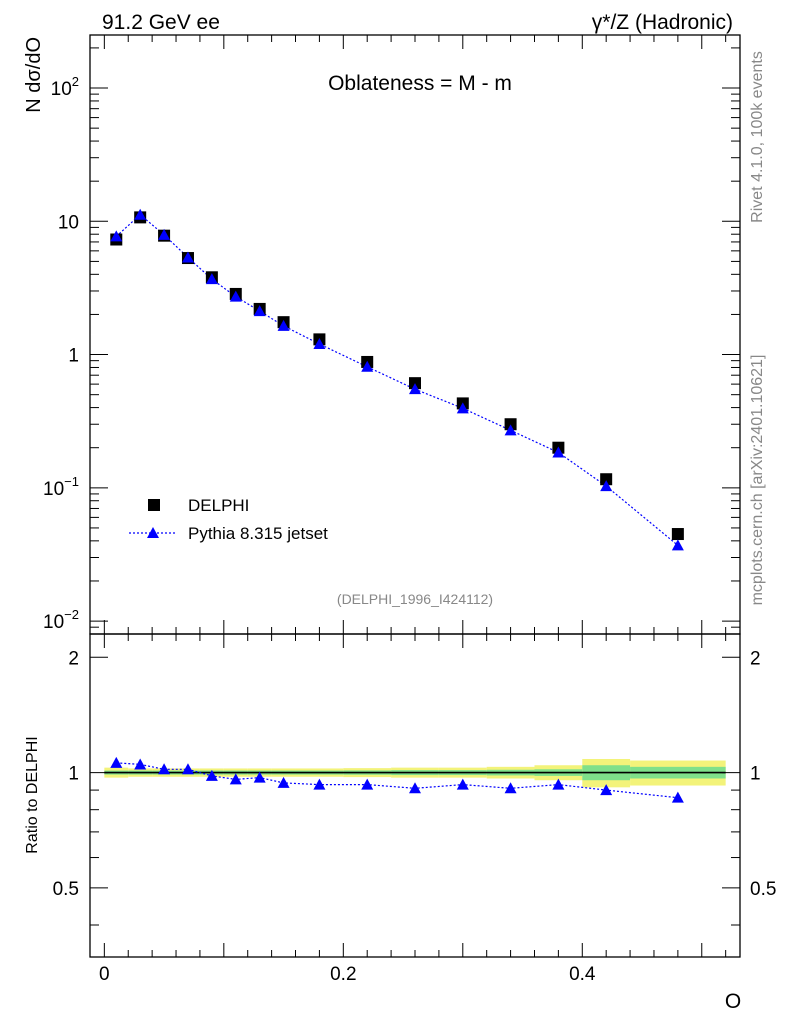 The width and height of the screenshot is (786, 1024). Describe the element at coordinates (34, 75) in the screenshot. I see `y-axis-label: N dσ/dO` at that location.